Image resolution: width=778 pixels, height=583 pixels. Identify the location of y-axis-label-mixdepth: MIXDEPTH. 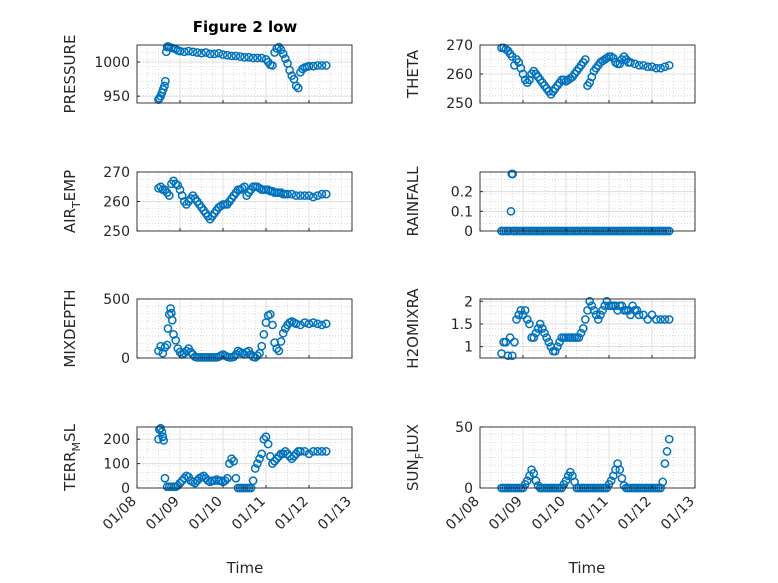
(70, 328).